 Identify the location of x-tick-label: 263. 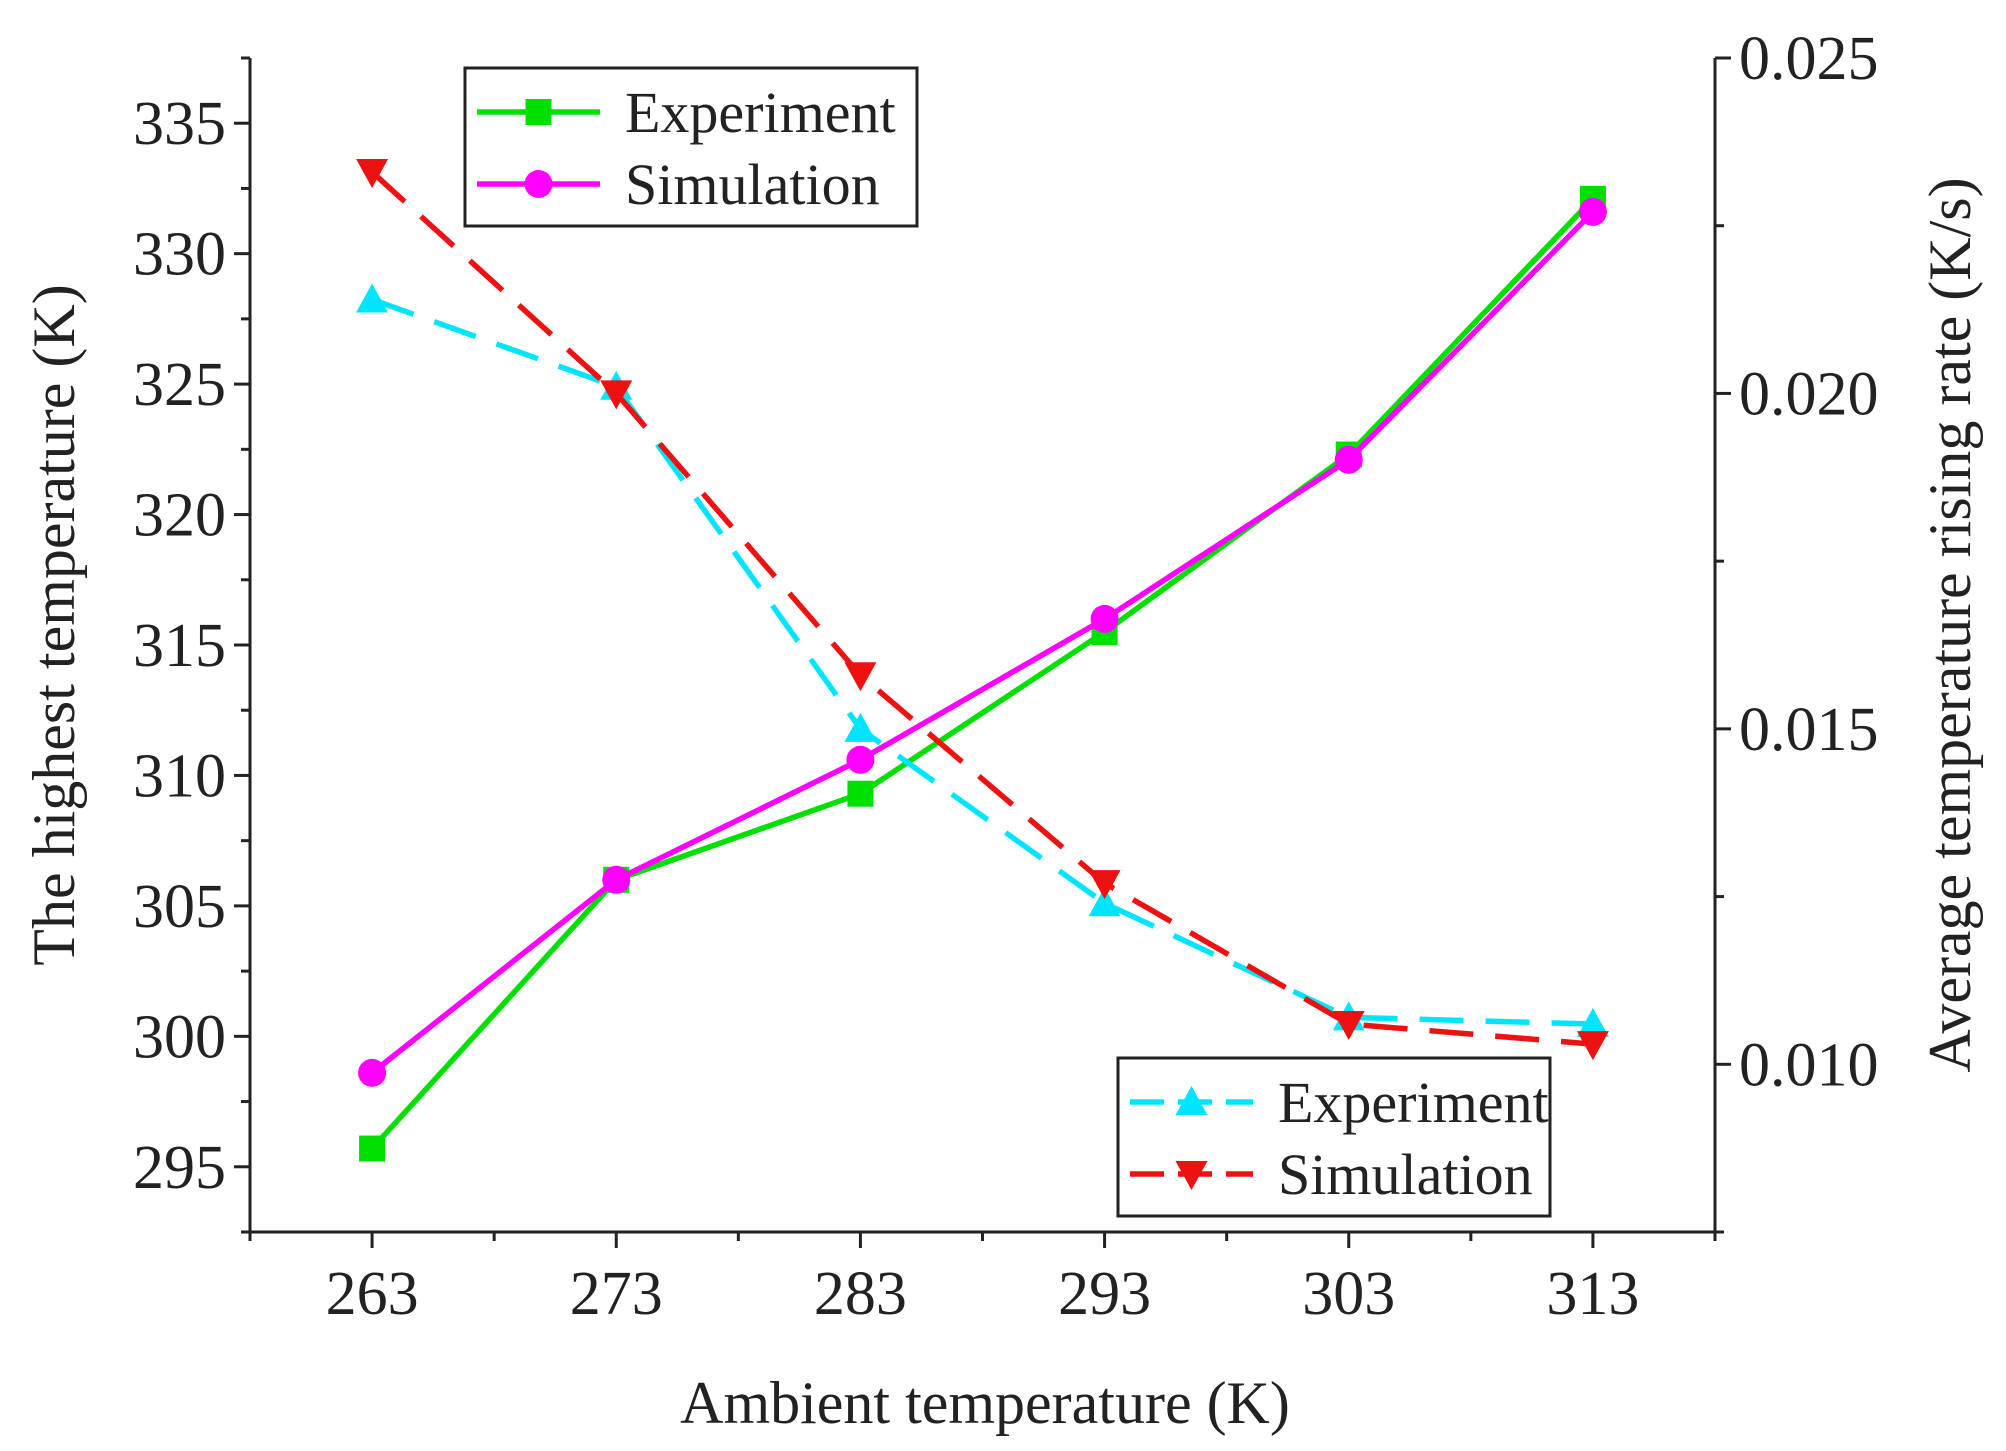
(372, 1294).